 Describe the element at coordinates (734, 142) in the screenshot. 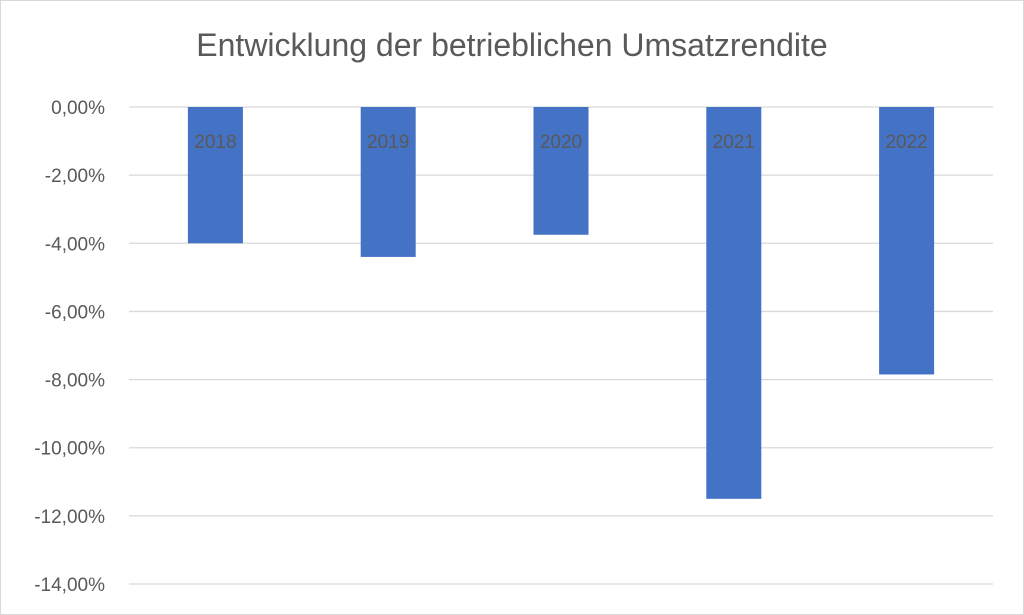

I see `category-label-2021: 2021` at that location.